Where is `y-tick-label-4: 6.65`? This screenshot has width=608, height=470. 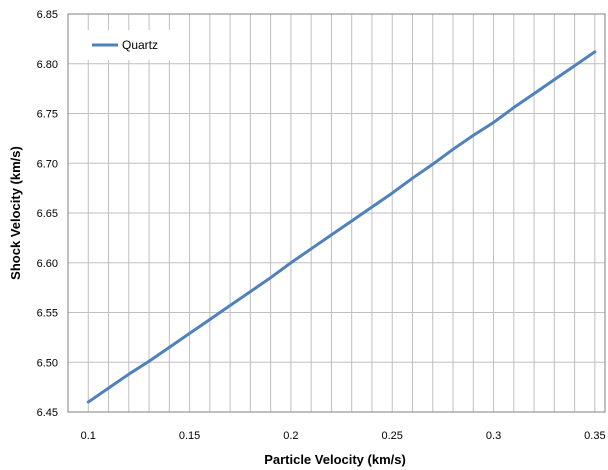
y-tick-label-4: 6.65 is located at coordinates (47, 214).